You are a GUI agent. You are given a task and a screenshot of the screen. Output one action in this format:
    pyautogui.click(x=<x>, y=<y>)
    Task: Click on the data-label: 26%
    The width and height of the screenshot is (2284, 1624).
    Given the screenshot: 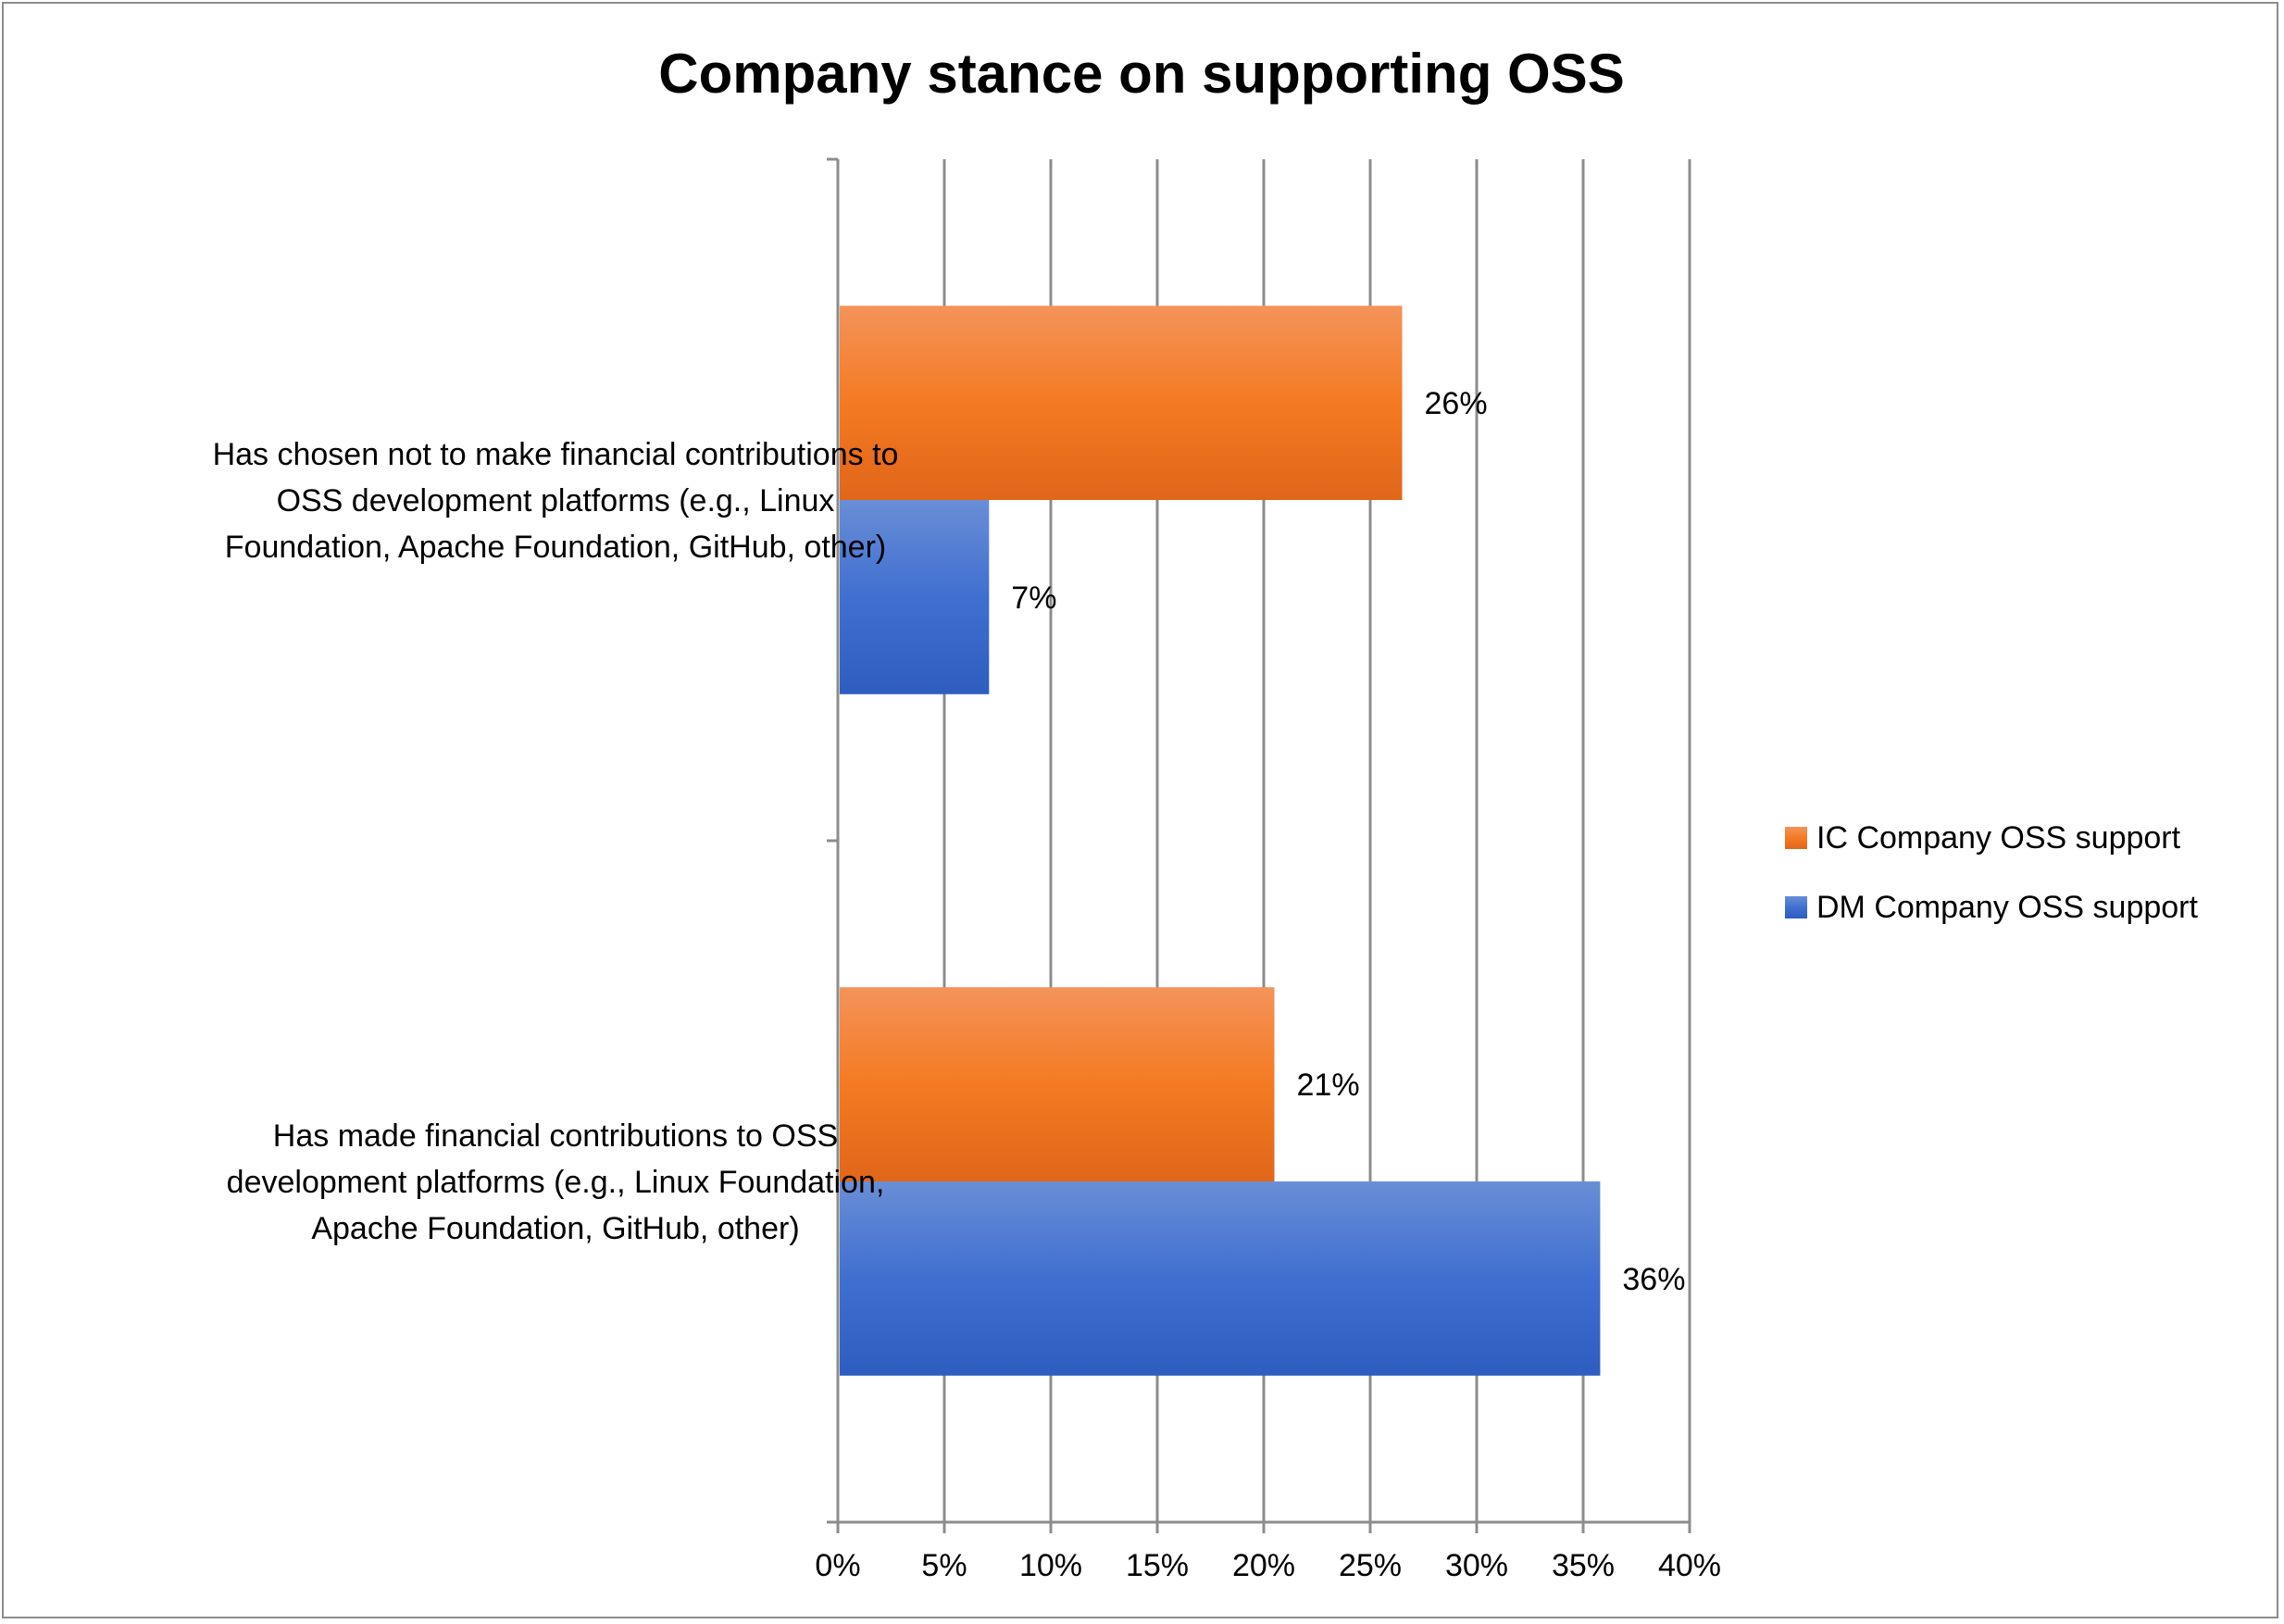 What is the action you would take?
    pyautogui.click(x=1456, y=403)
    